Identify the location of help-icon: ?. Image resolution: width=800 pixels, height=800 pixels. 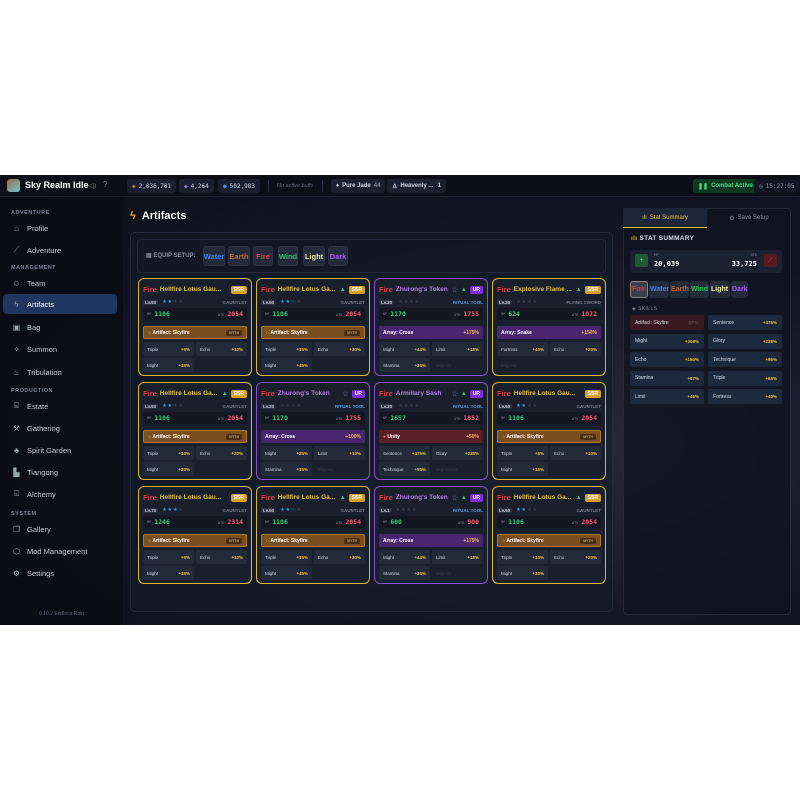
(105, 184).